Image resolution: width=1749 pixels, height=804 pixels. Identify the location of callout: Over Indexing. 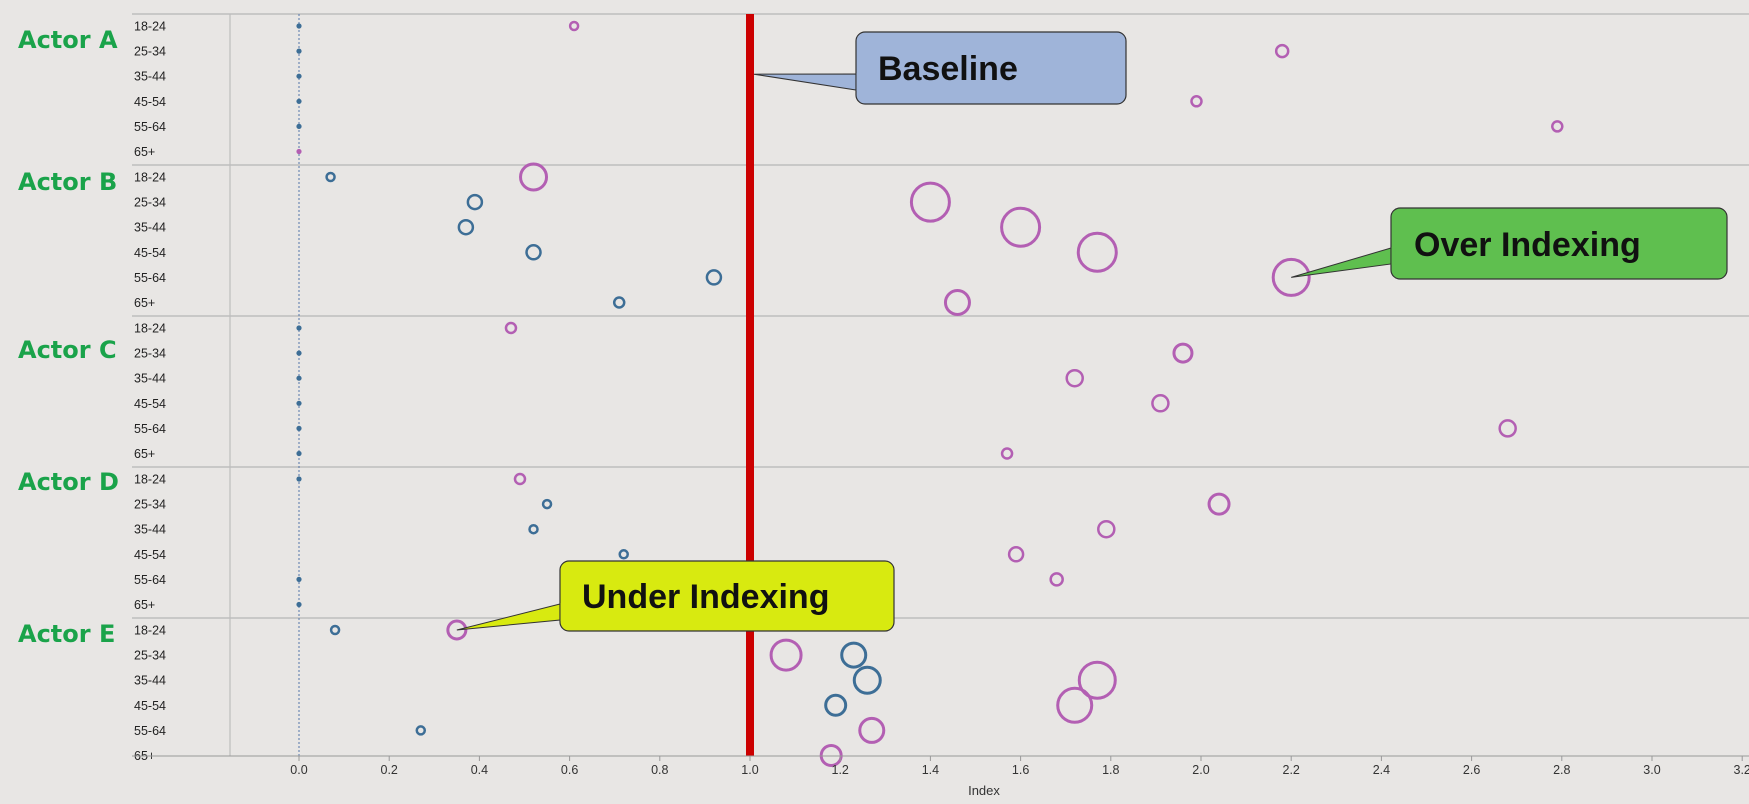
(1509, 243).